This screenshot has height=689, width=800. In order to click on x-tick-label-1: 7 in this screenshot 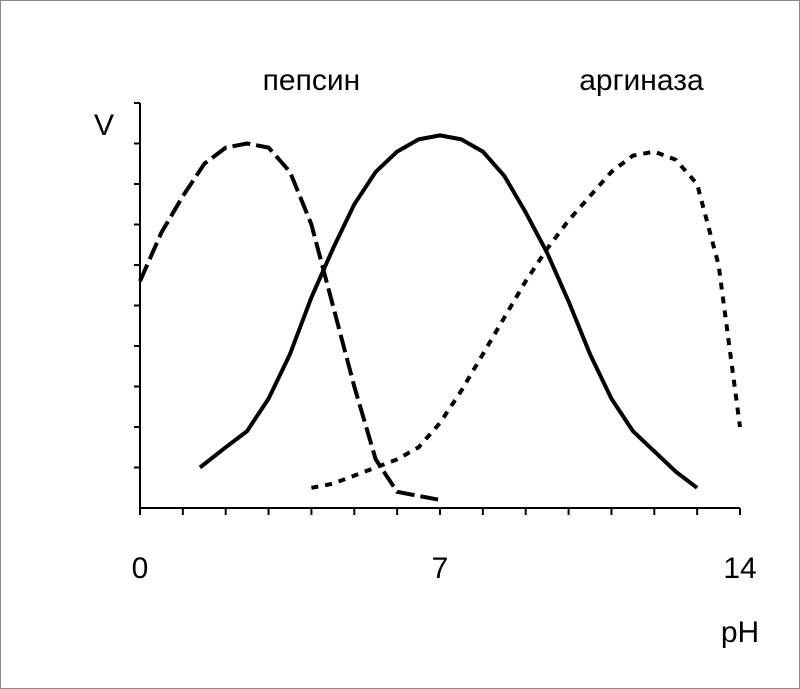, I will do `click(440, 568)`.